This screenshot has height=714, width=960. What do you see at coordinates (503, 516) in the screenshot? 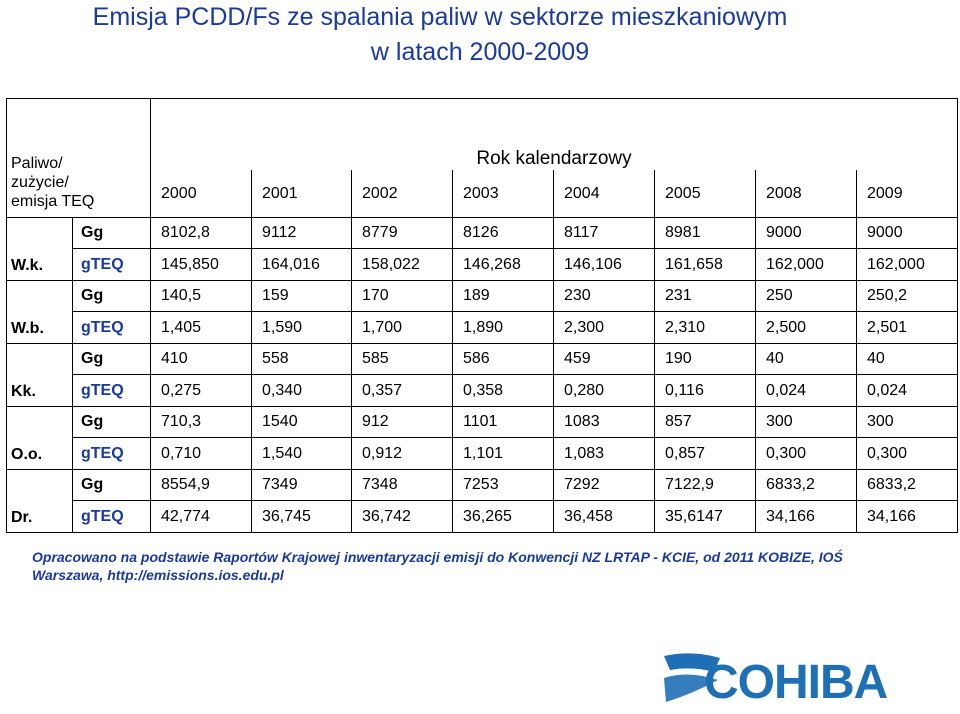
I see `table-cell: 36,265` at bounding box center [503, 516].